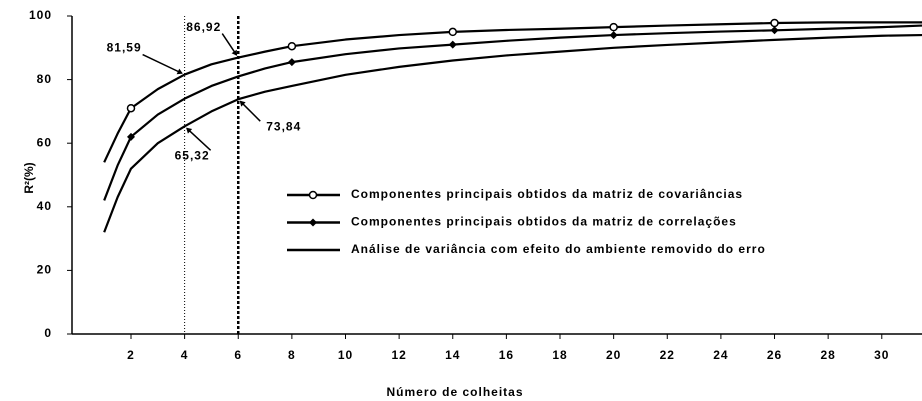 The image size is (922, 401). I want to click on x-tick-label: 2, so click(131, 355).